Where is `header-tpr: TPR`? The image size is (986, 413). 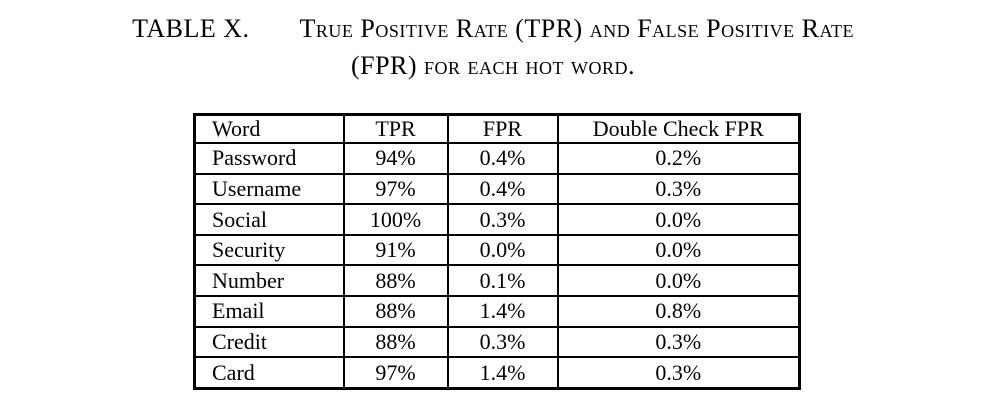
header-tpr: TPR is located at coordinates (395, 128).